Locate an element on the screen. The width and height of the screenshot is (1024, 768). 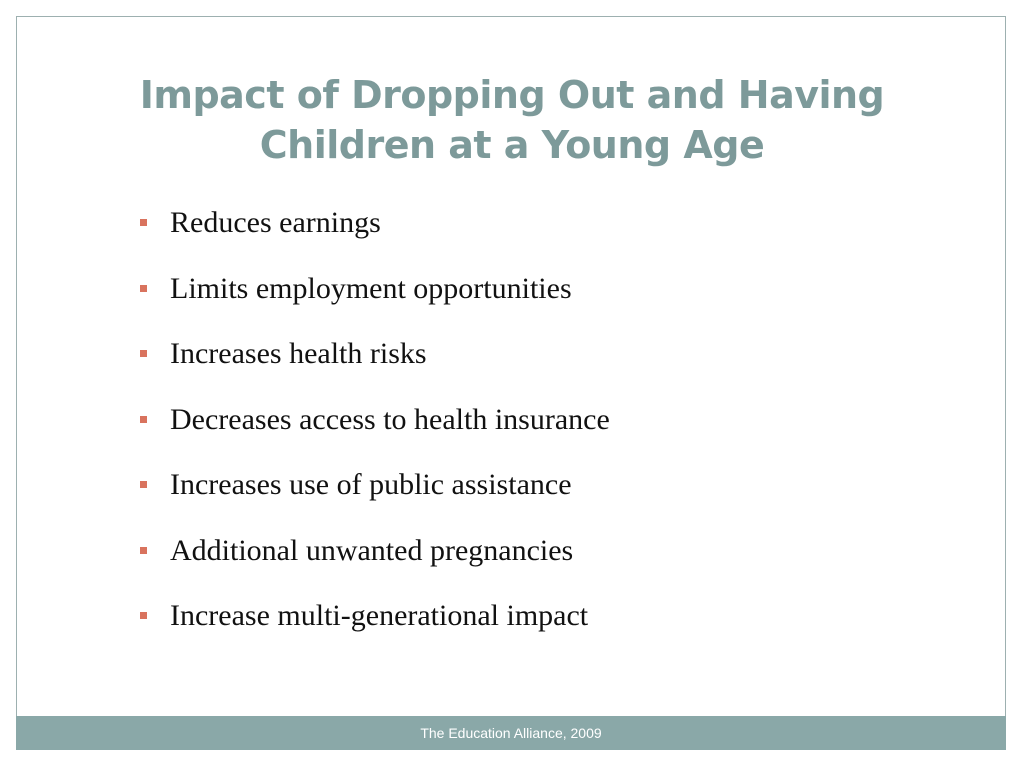
footer-text: The Education Alliance, 2009 is located at coordinates (511, 733).